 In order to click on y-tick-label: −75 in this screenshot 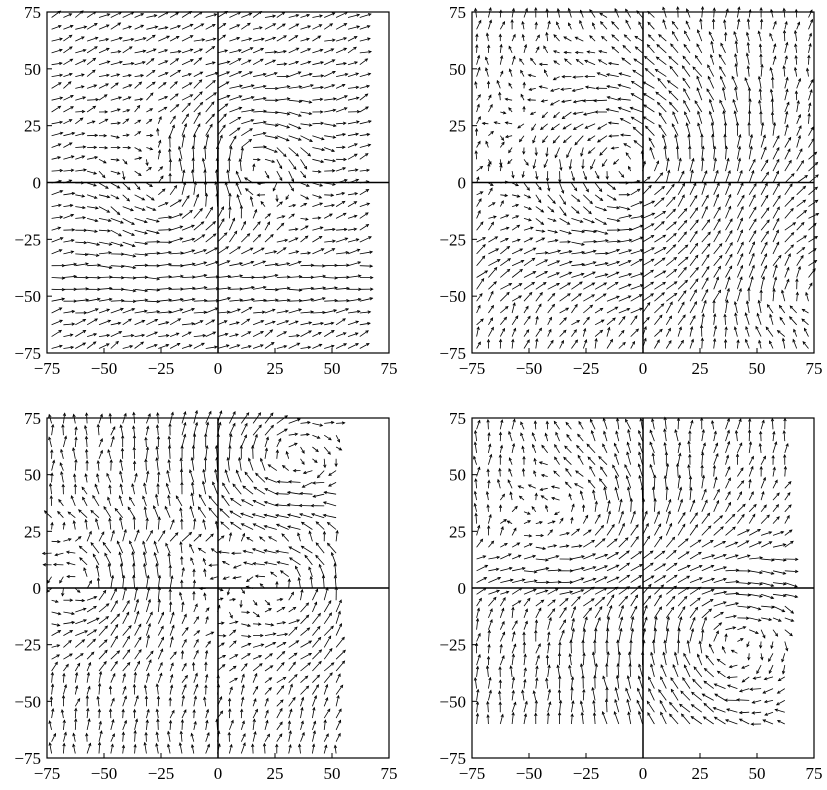, I will do `click(452, 353)`.